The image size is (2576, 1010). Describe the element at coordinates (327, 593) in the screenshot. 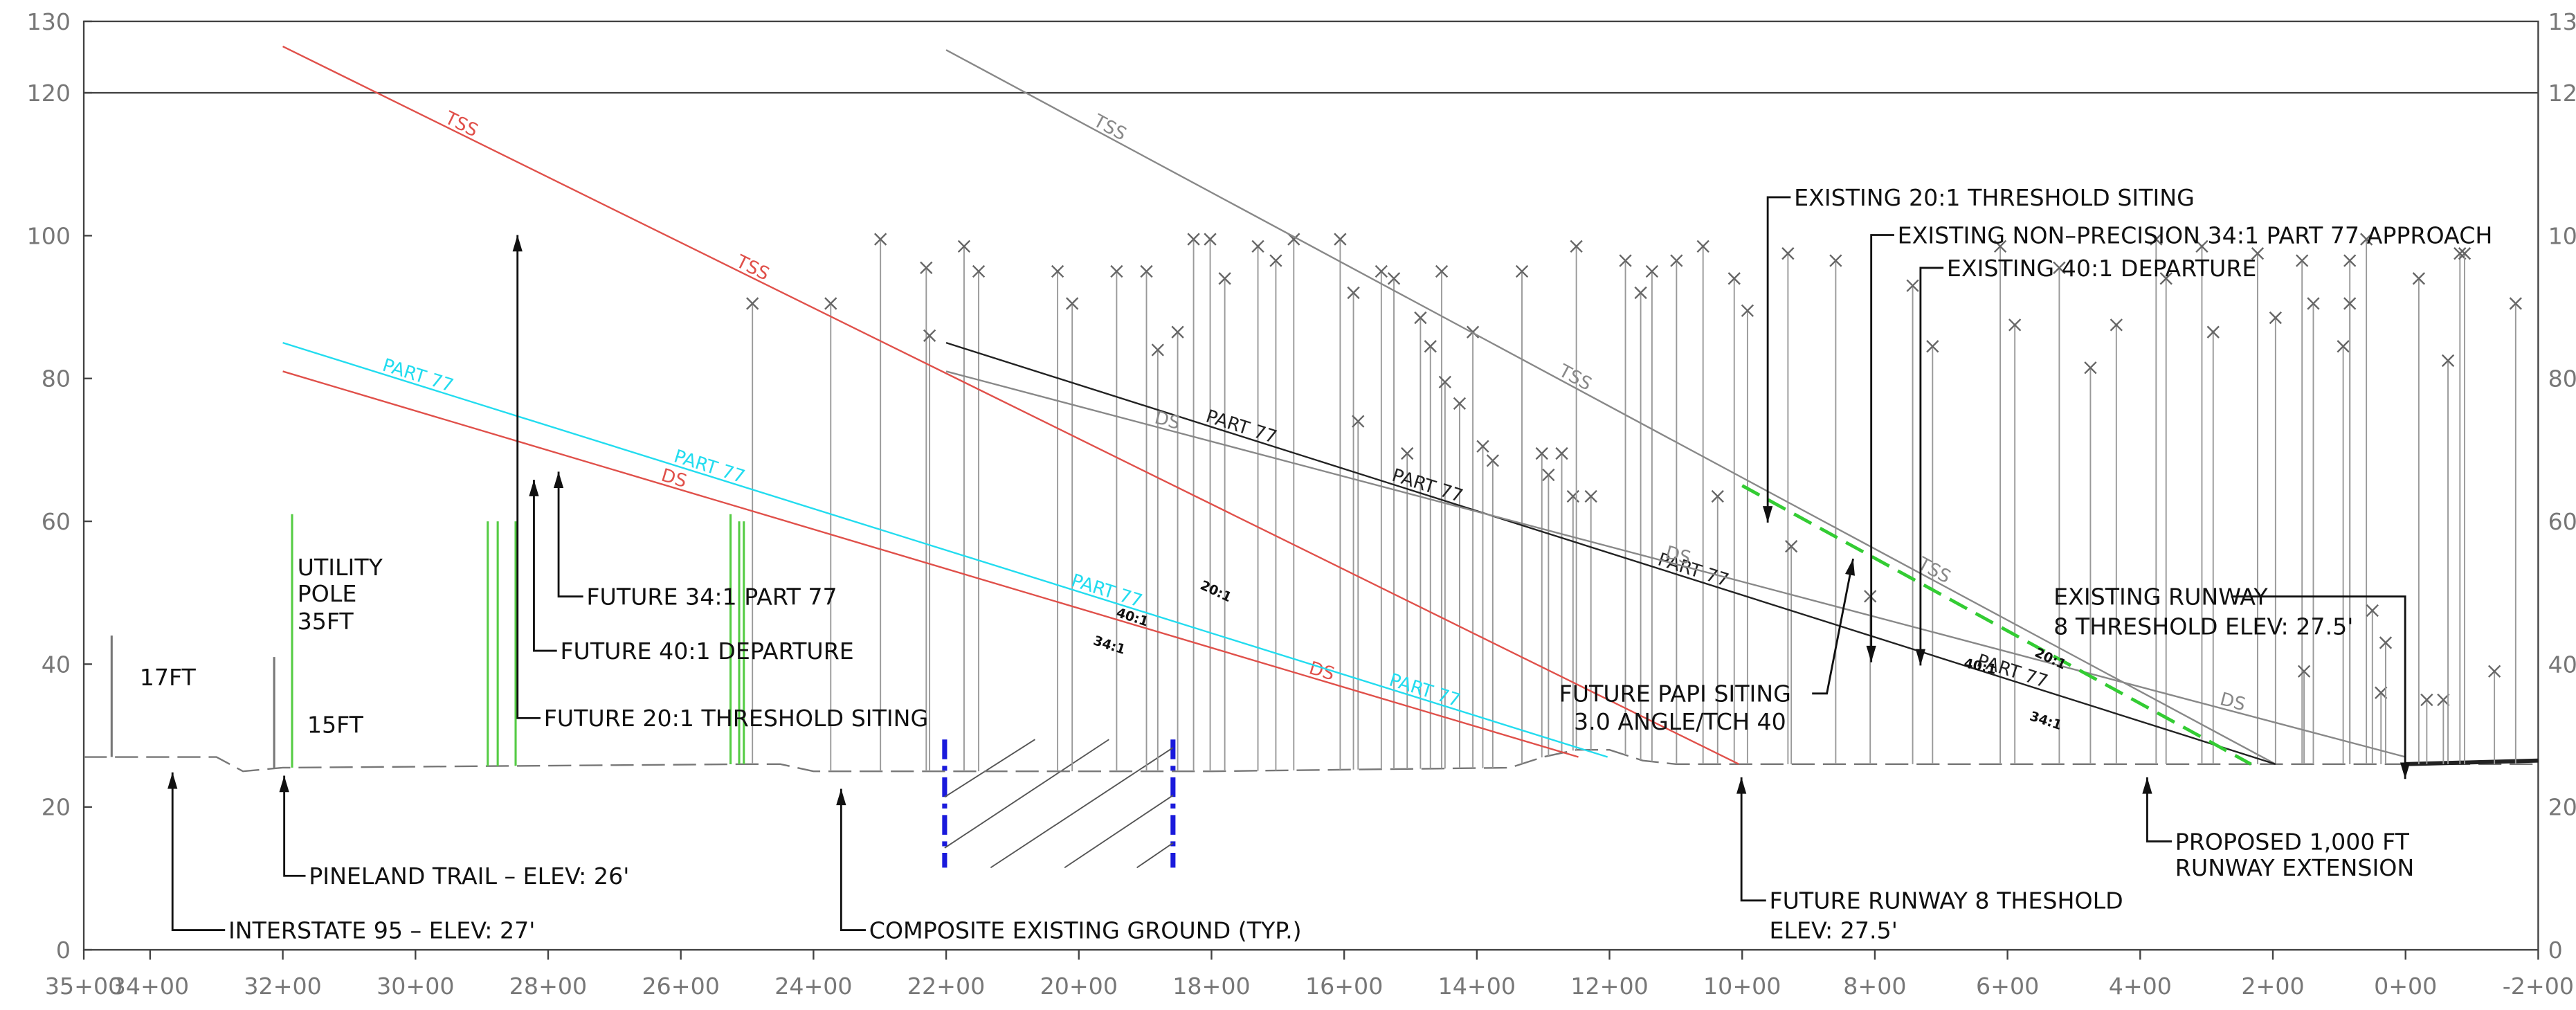

I see `annotation: POLE` at that location.